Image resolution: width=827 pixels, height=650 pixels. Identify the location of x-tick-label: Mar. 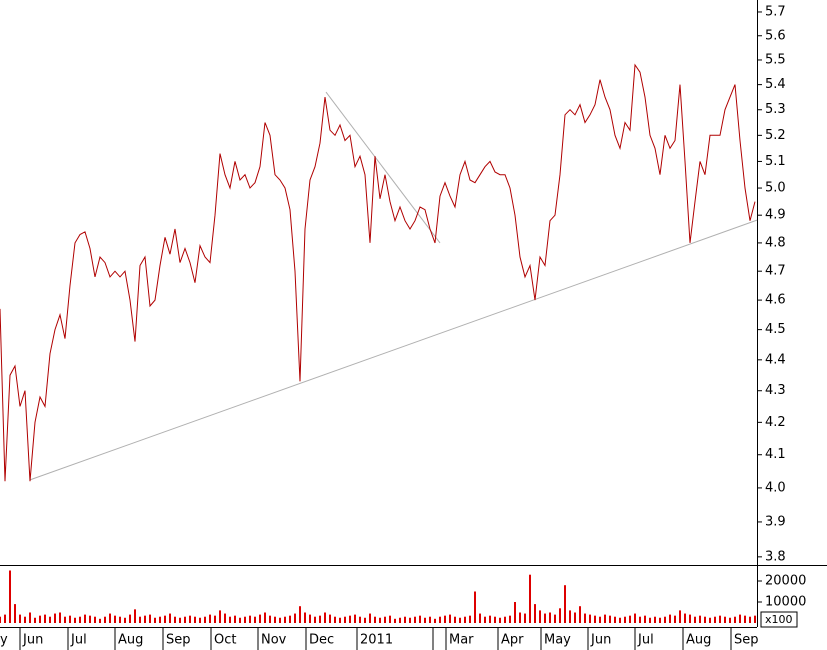
(461, 640).